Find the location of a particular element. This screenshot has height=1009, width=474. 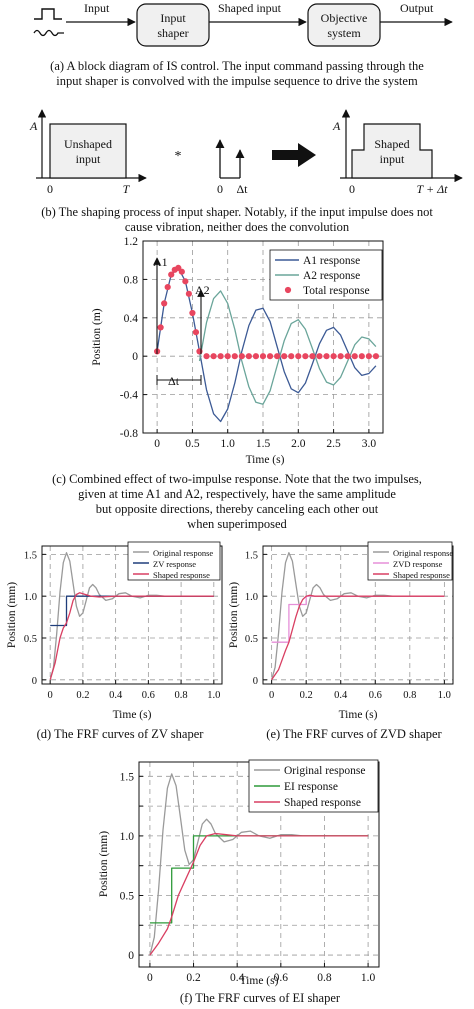

shaped-amp-label: A is located at coordinates (336, 126).